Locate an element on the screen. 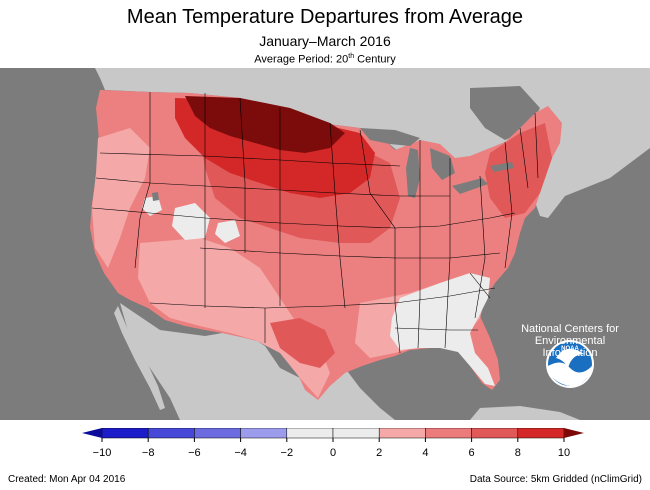  baja-peninsula is located at coordinates (139, 358).